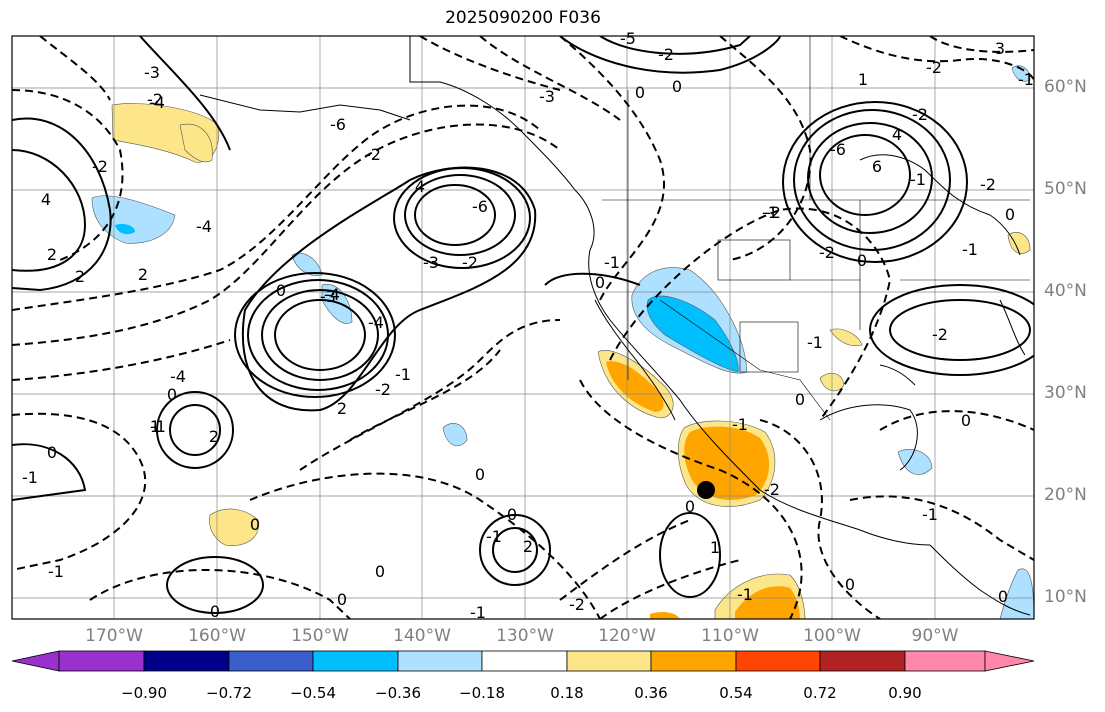  I want to click on colorbar-tick-label: −0.18, so click(482, 693).